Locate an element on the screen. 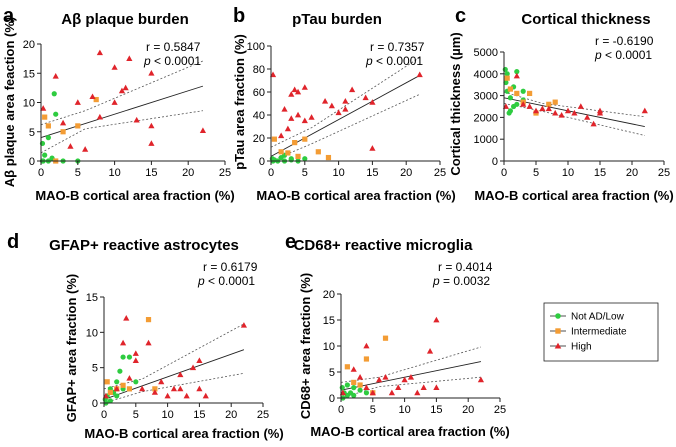 This screenshot has height=447, width=676. regression-line is located at coordinates (122, 112).